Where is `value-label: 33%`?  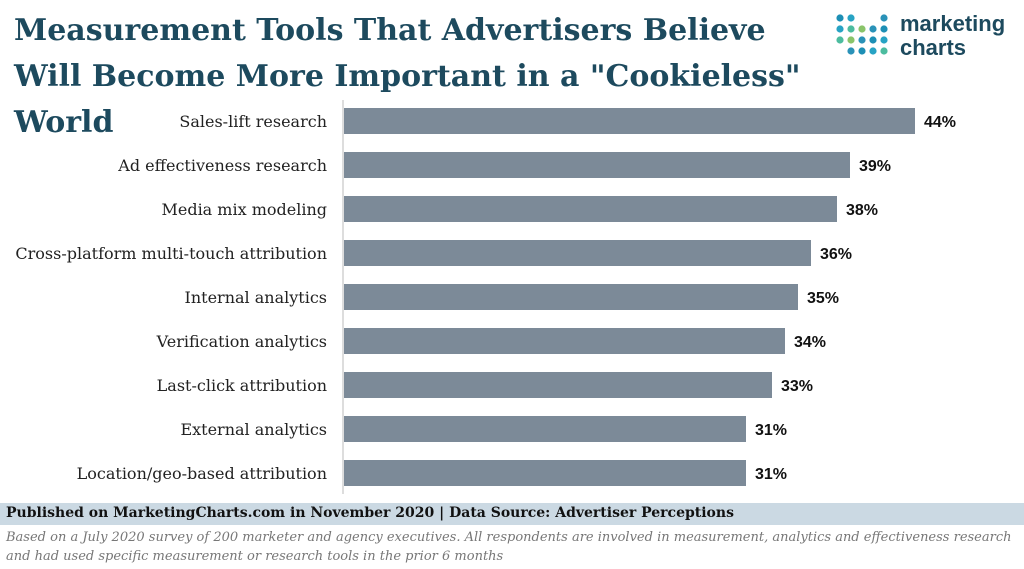
value-label: 33% is located at coordinates (797, 386).